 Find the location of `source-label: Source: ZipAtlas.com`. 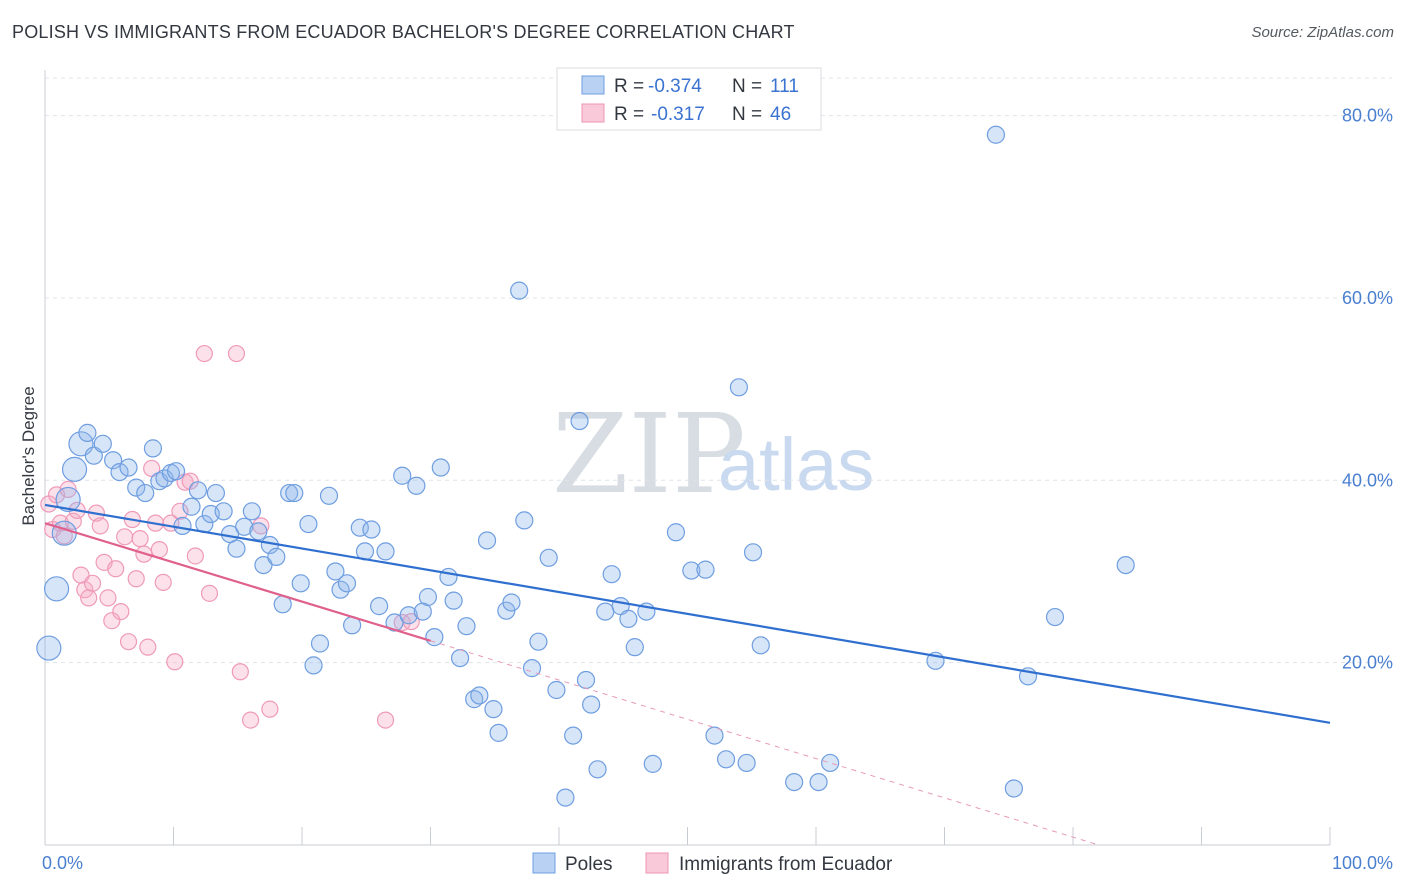

source-label: Source: ZipAtlas.com is located at coordinates (1322, 32).